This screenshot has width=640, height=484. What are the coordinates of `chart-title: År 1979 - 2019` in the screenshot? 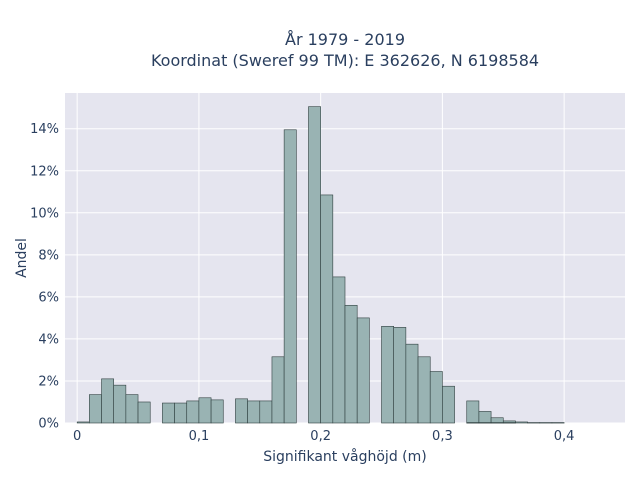 It's located at (345, 39).